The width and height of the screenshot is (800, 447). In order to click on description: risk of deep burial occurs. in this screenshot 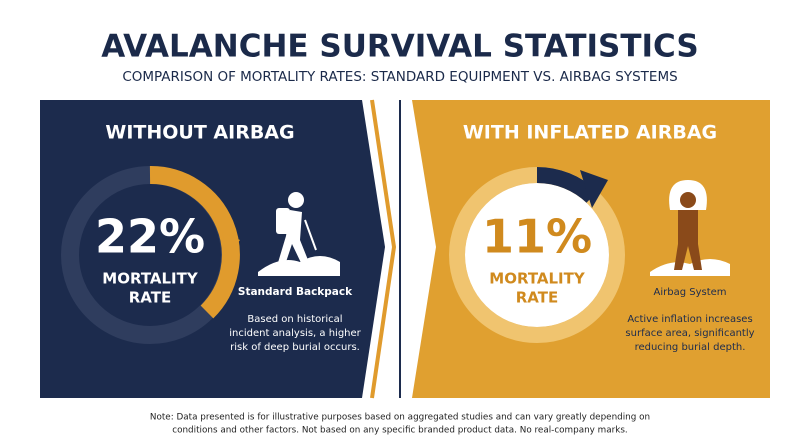, I will do `click(295, 347)`.